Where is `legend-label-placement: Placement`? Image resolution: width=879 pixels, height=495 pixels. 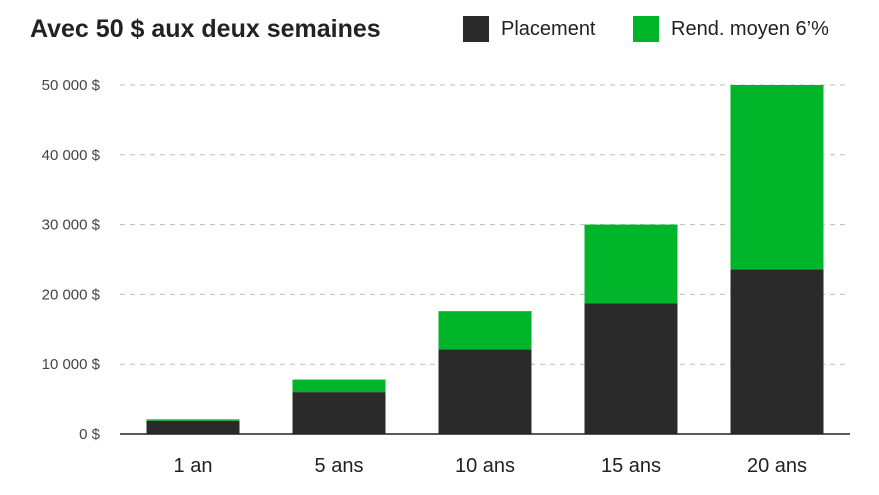
legend-label-placement: Placement is located at coordinates (548, 29).